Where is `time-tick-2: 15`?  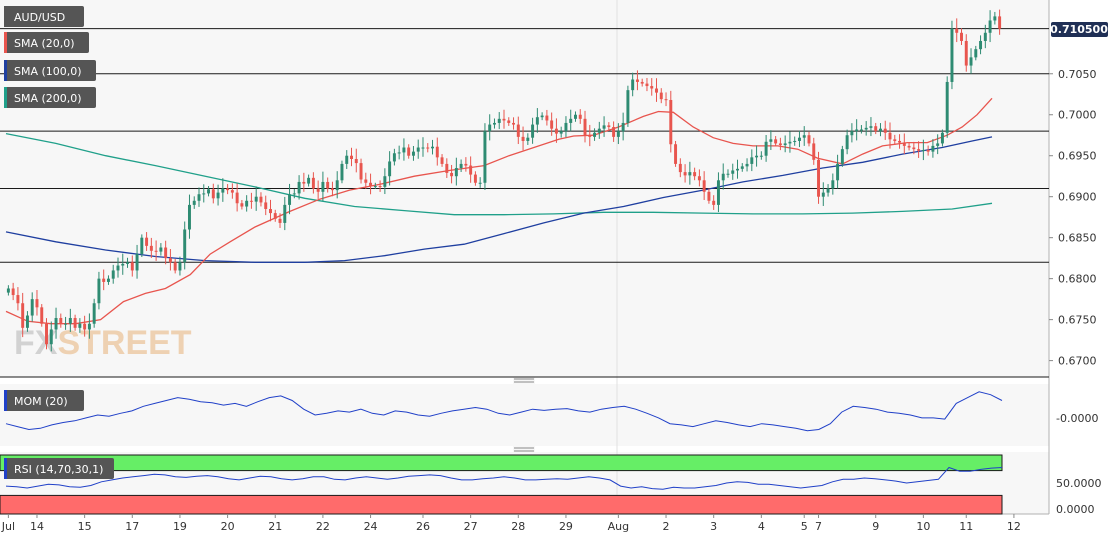
time-tick-2: 15 is located at coordinates (85, 526).